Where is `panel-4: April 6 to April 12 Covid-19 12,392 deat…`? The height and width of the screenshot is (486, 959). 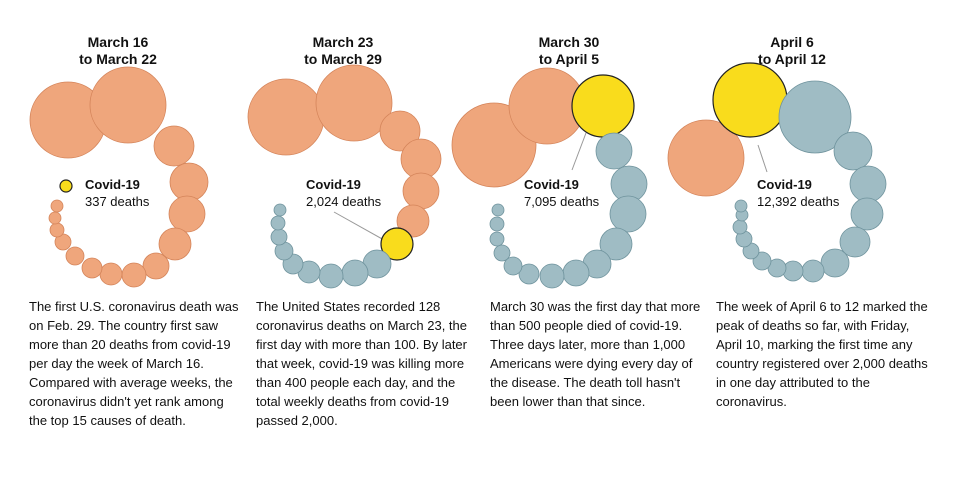
panel-4: April 6 to April 12 Covid-19 12,392 deat… is located at coordinates (777, 158).